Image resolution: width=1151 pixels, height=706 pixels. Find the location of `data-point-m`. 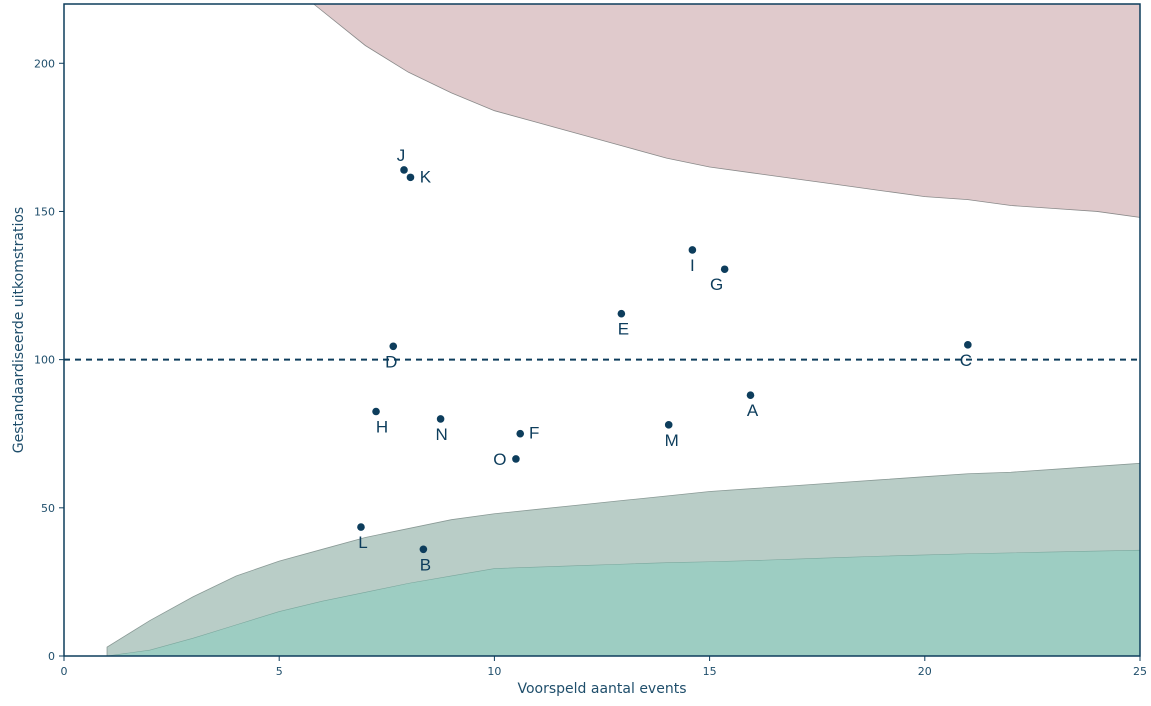

data-point-m is located at coordinates (668, 425).